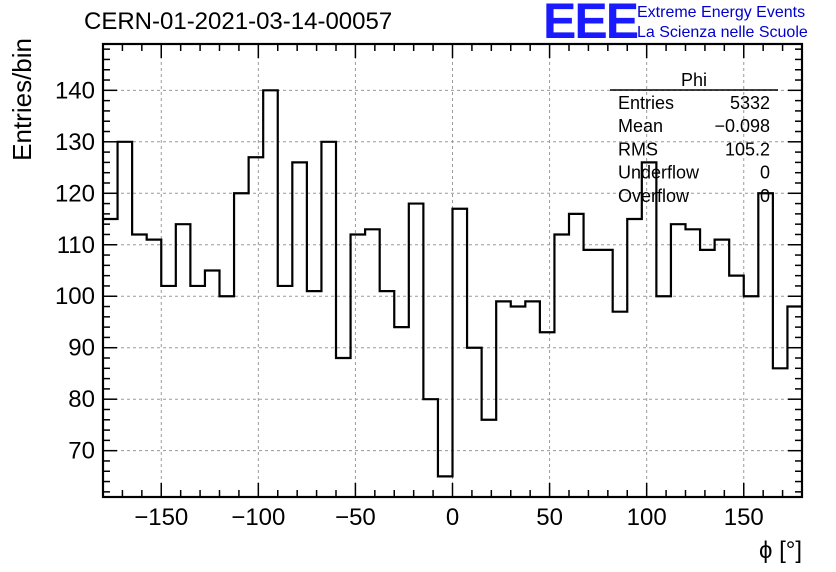 Image resolution: width=836 pixels, height=572 pixels. Describe the element at coordinates (591, 24) in the screenshot. I see `eee-logo: EEE` at that location.